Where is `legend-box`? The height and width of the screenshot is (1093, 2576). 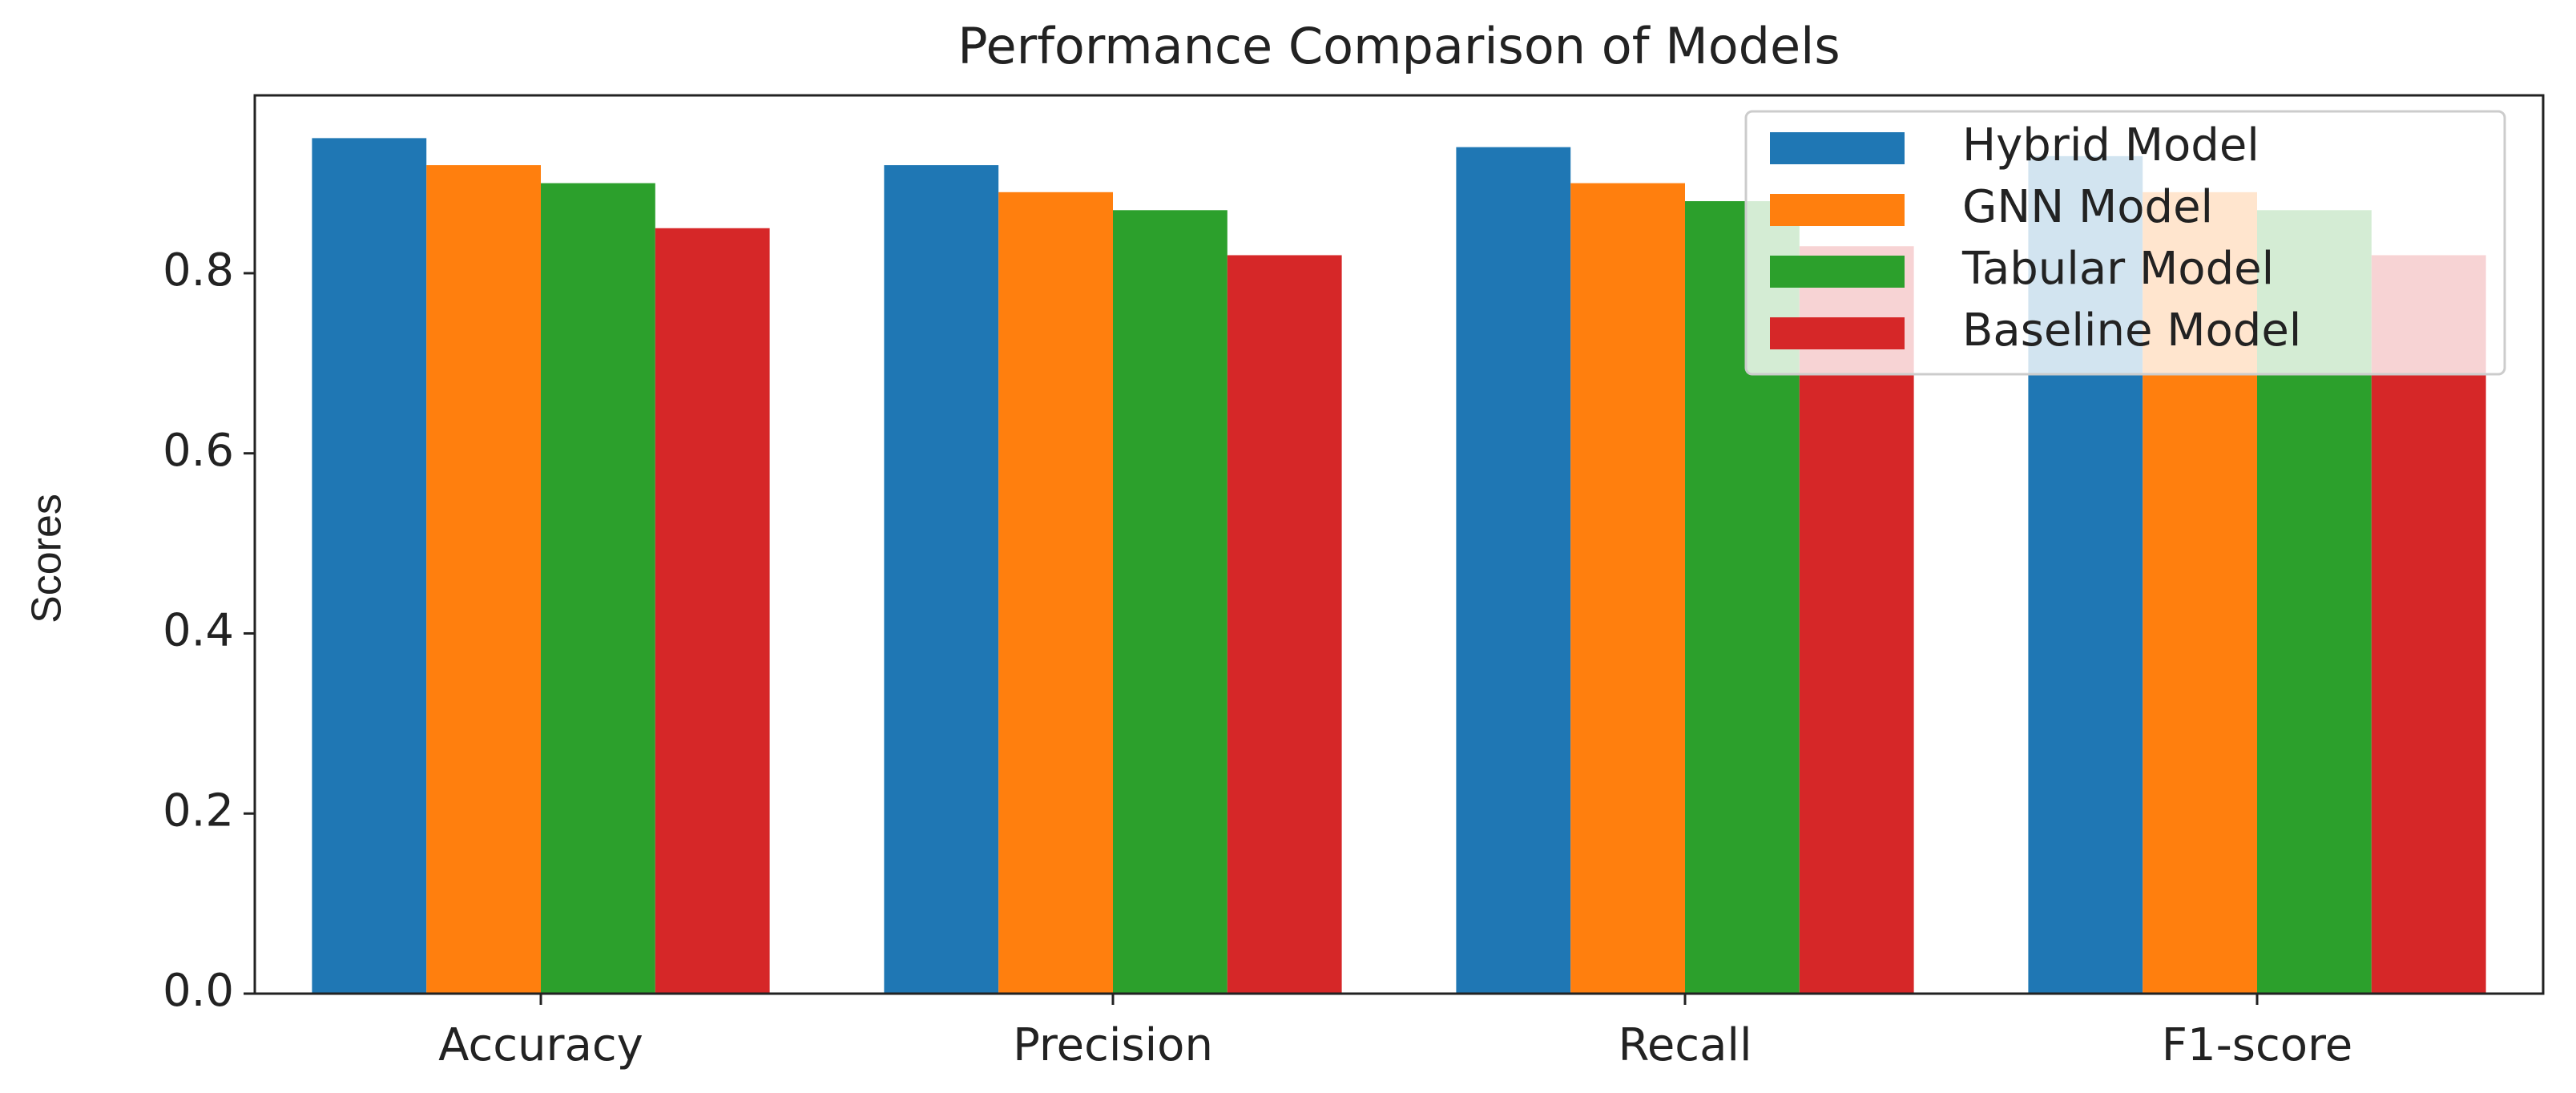 legend-box is located at coordinates (2125, 243).